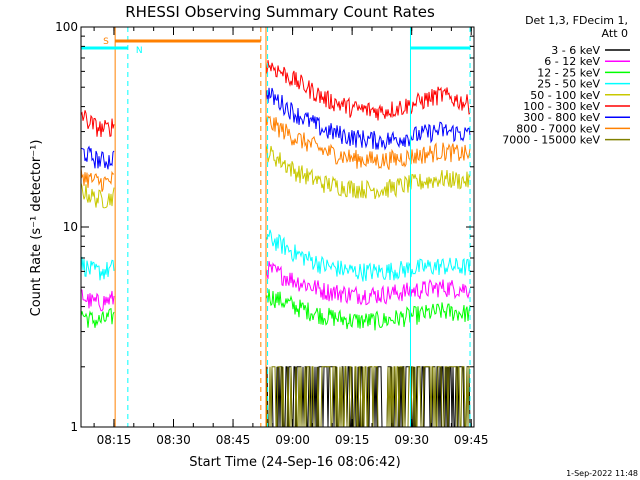  I want to click on x-tick-label: 09:00, so click(292, 440).